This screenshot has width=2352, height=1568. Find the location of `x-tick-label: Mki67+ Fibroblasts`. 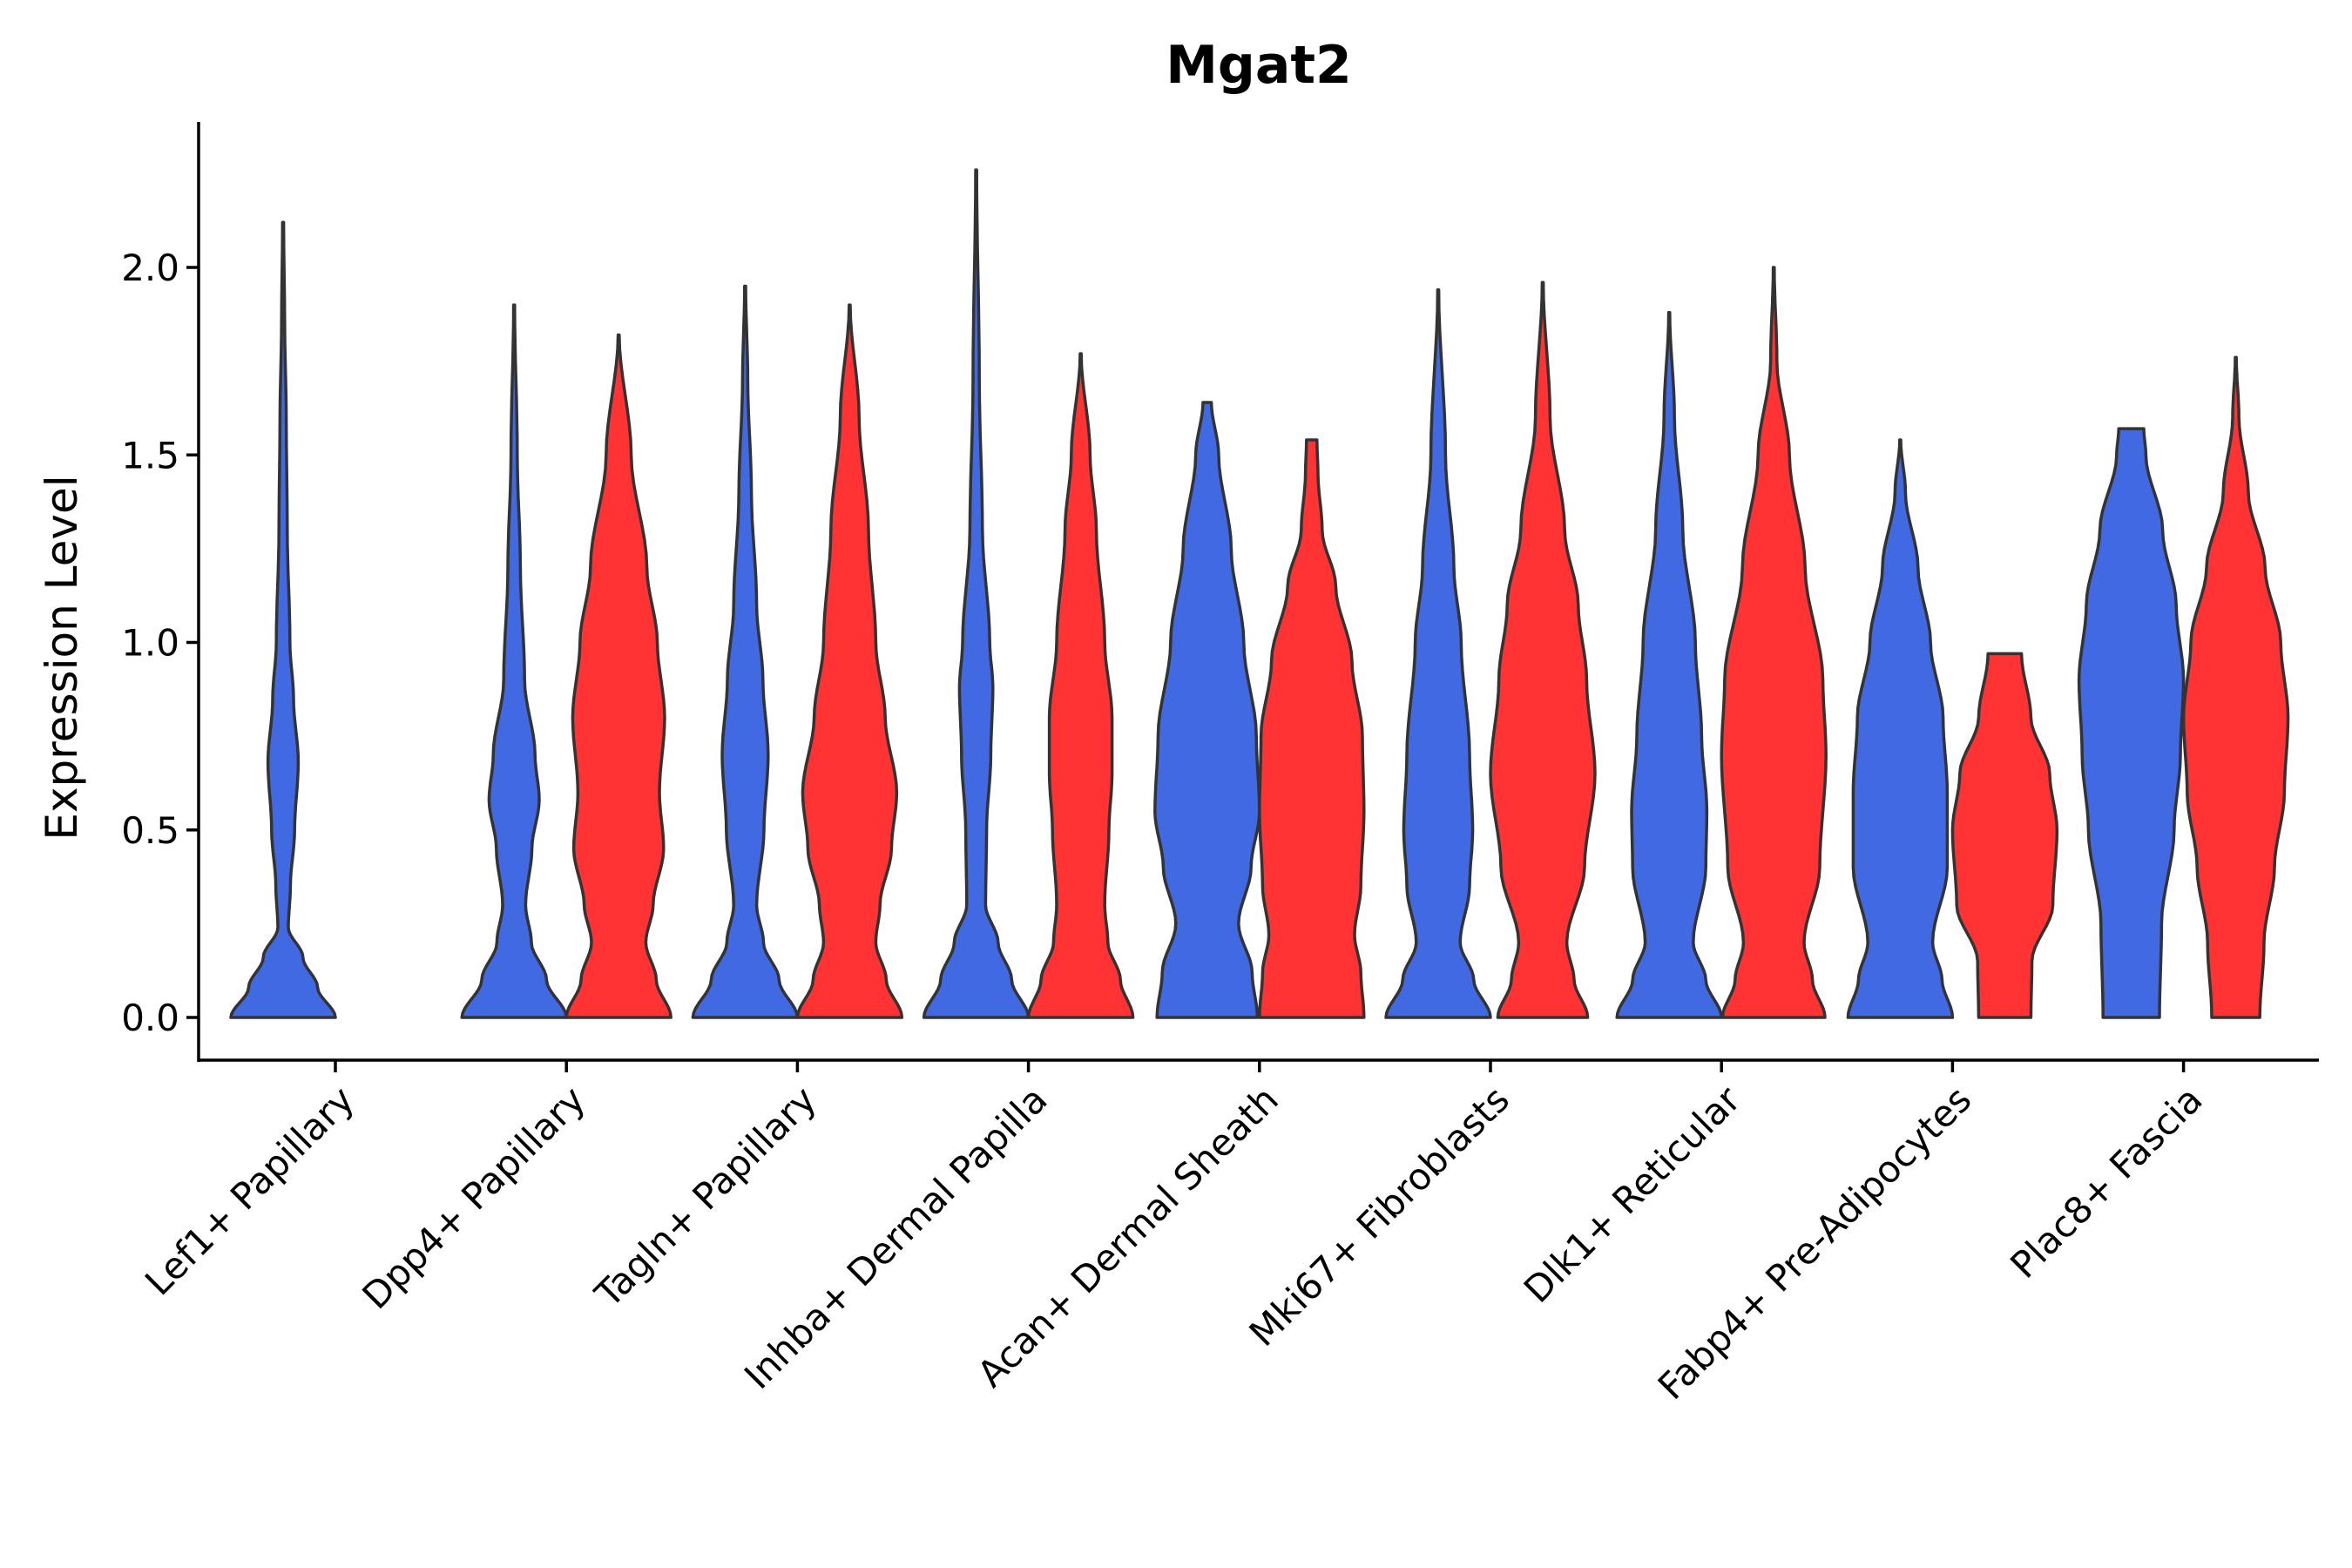

x-tick-label: Mki67+ Fibroblasts is located at coordinates (1379, 1216).